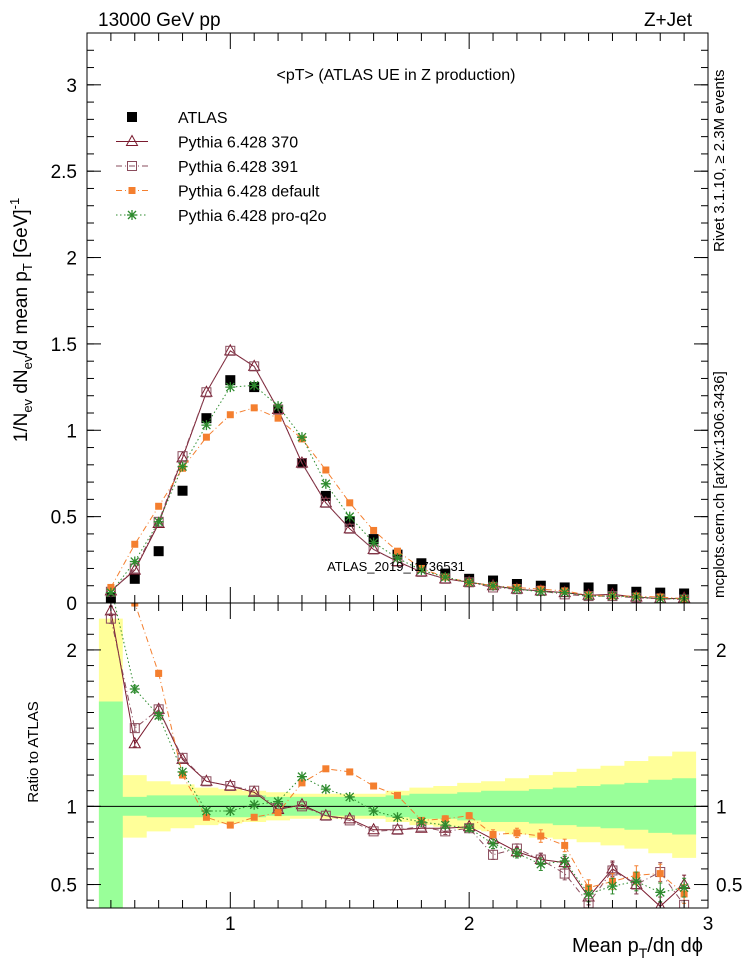 The height and width of the screenshot is (972, 746). I want to click on y-tick-label: 0, so click(71, 604).